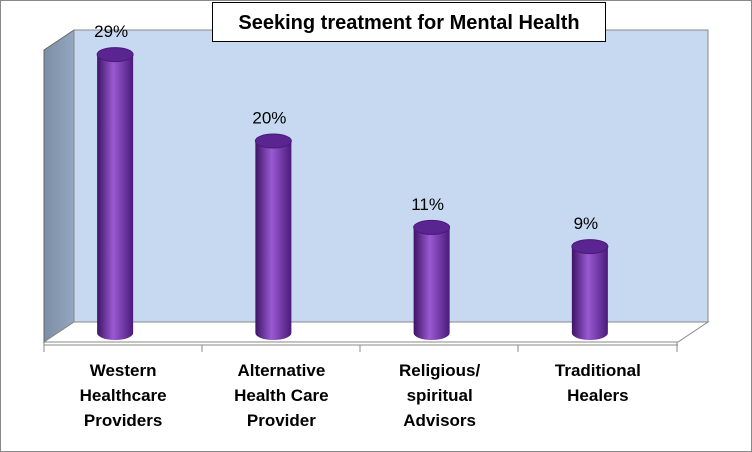 The height and width of the screenshot is (452, 752). What do you see at coordinates (360, 347) in the screenshot?
I see `x-axis-ticks` at bounding box center [360, 347].